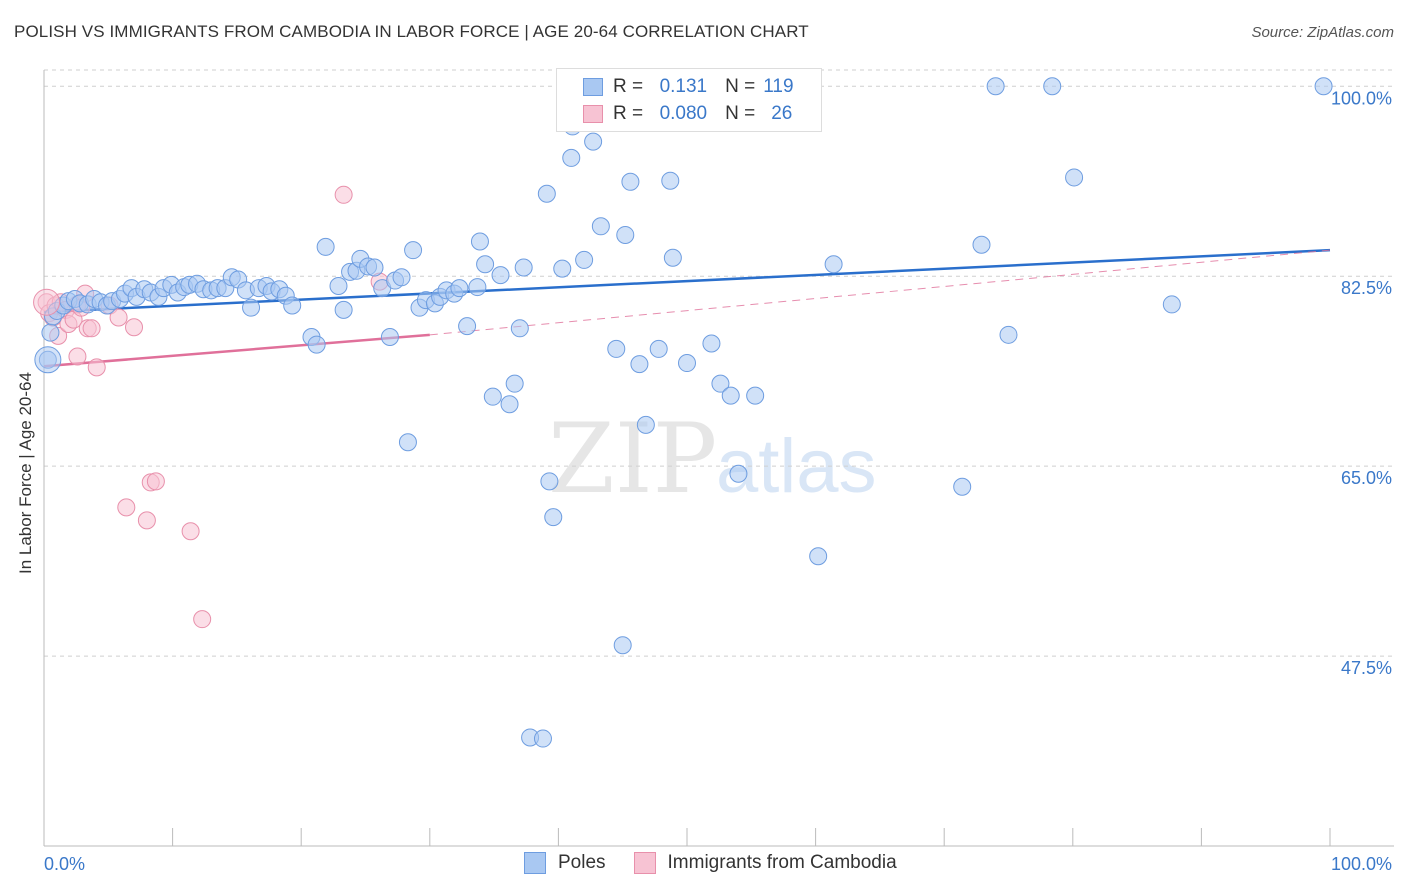 The width and height of the screenshot is (1406, 892). What do you see at coordinates (535, 863) in the screenshot?
I see `bottom-legend-swatch-poles` at bounding box center [535, 863].